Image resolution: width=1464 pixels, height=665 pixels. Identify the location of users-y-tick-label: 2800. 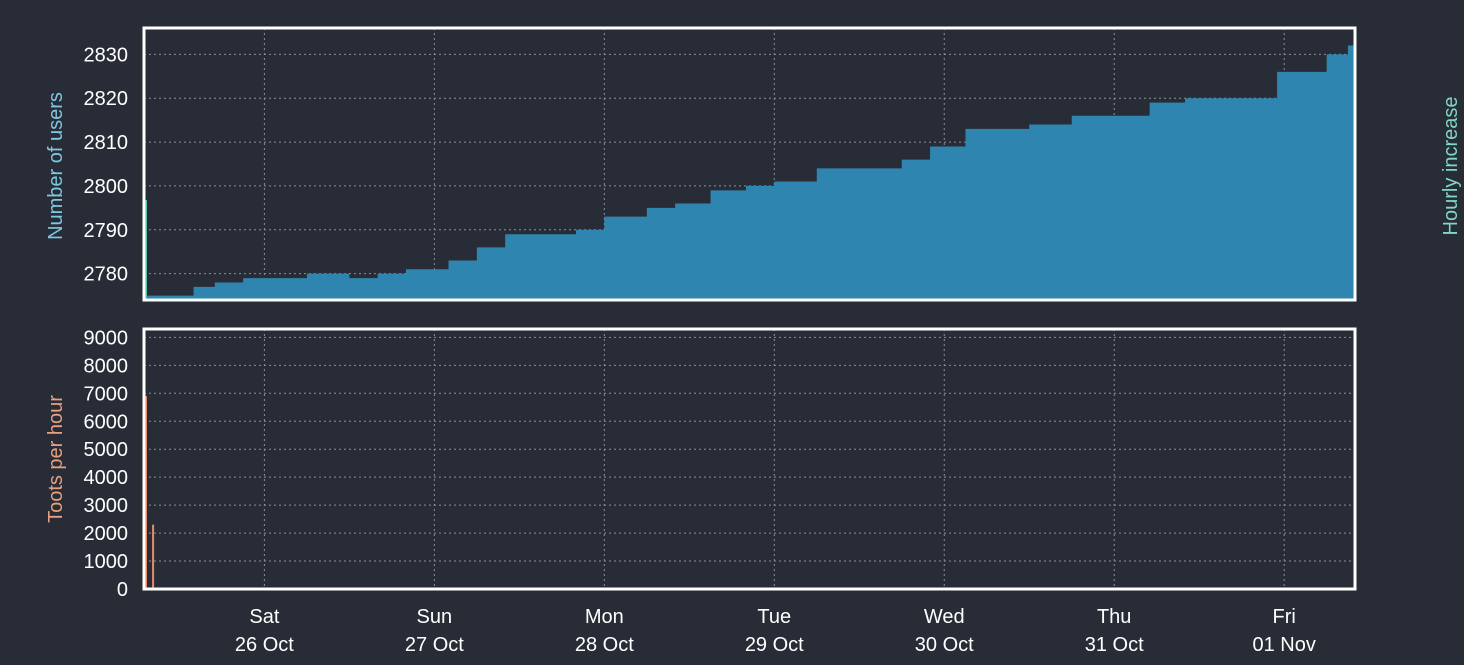
(106, 187).